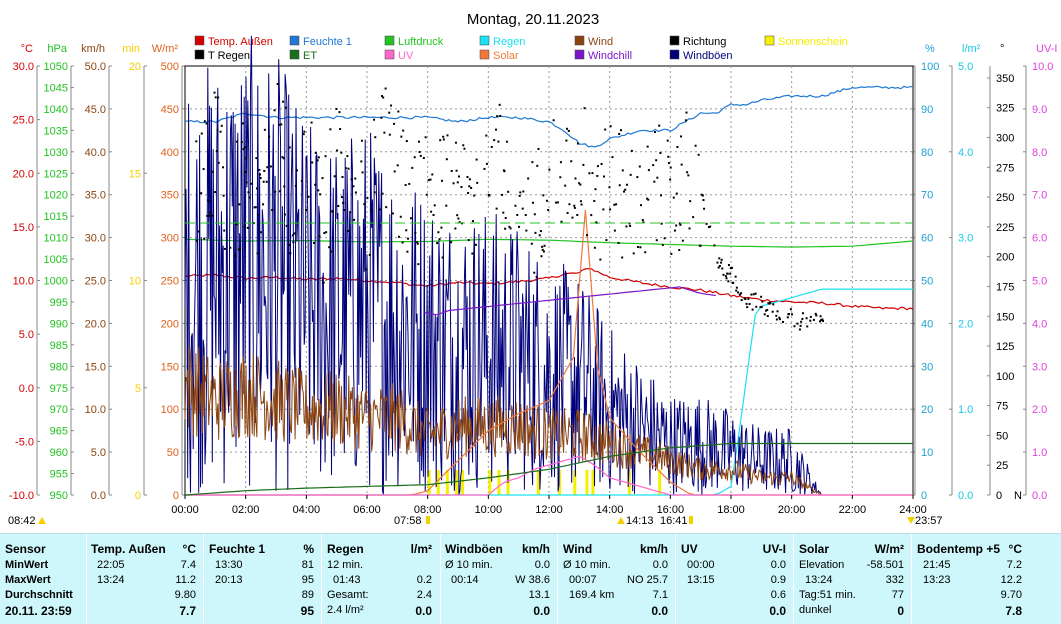 This screenshot has width=1061, height=624. I want to click on axis-tick-label: 1010, so click(56, 239).